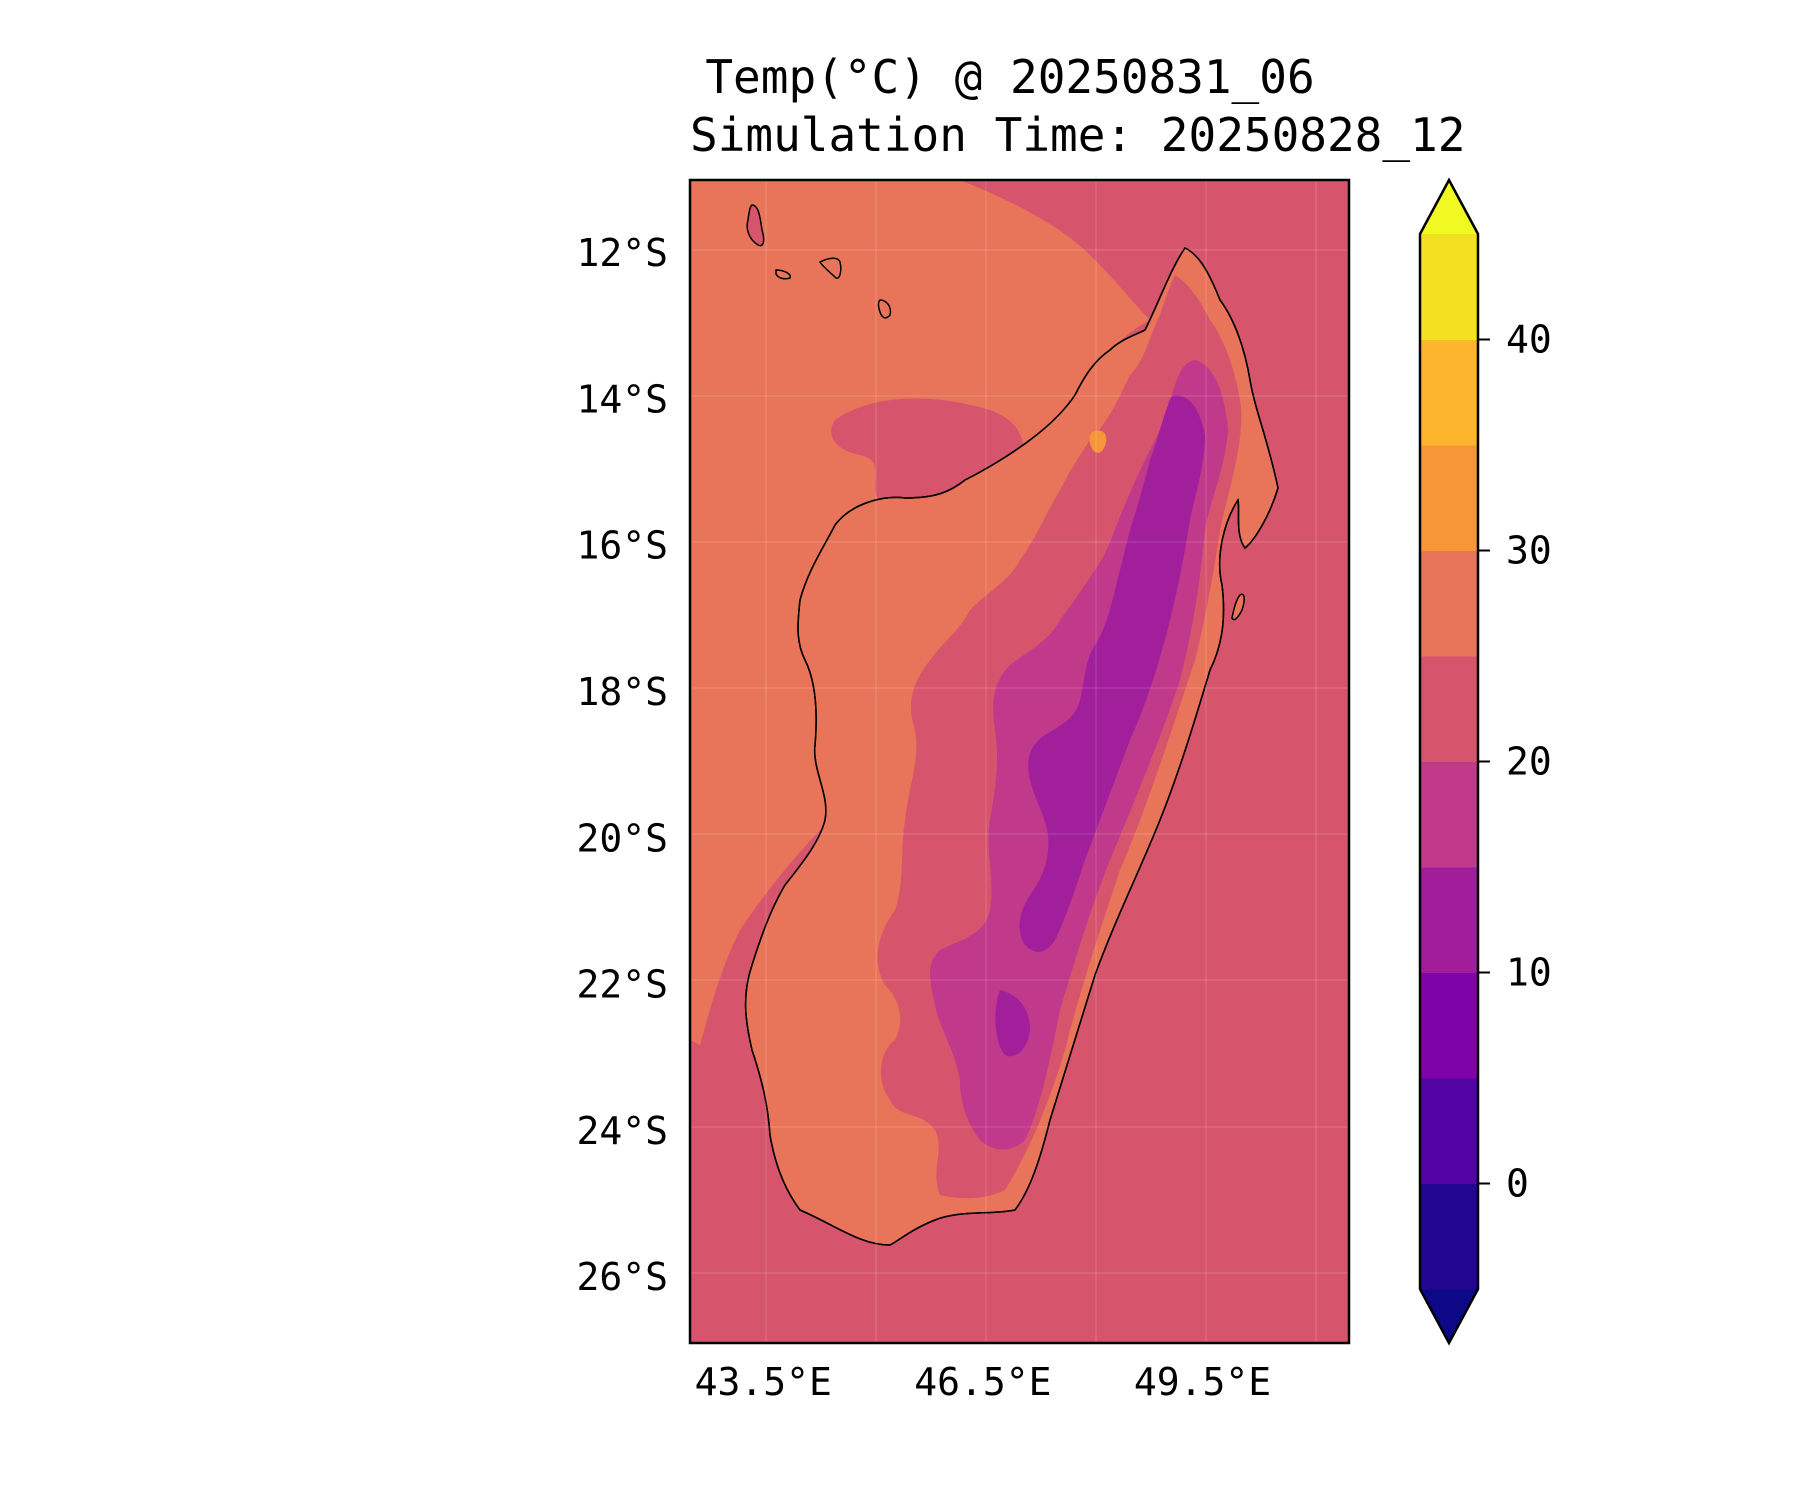 This screenshot has width=1800, height=1500. Describe the element at coordinates (622, 546) in the screenshot. I see `lat-tick-label: 16°S` at that location.